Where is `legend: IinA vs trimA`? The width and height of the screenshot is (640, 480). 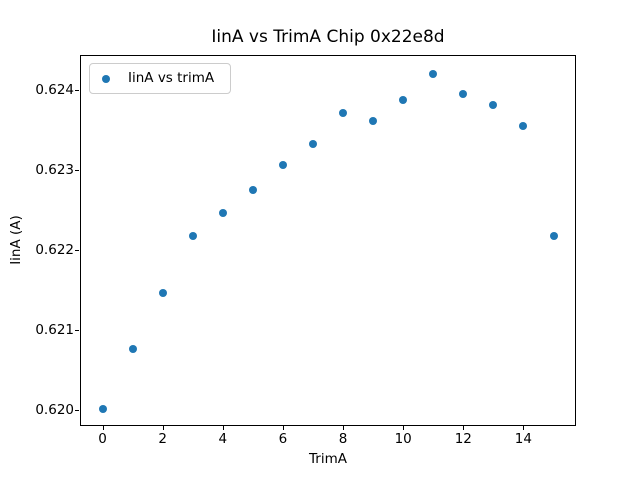 legend: IinA vs trimA is located at coordinates (160, 78).